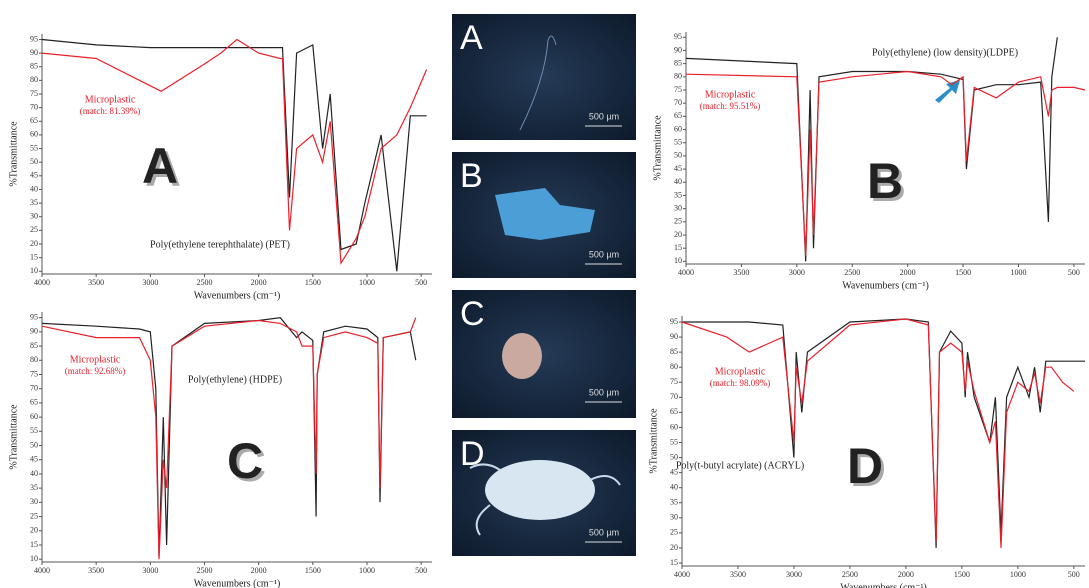  I want to click on image-label: B, so click(471, 176).